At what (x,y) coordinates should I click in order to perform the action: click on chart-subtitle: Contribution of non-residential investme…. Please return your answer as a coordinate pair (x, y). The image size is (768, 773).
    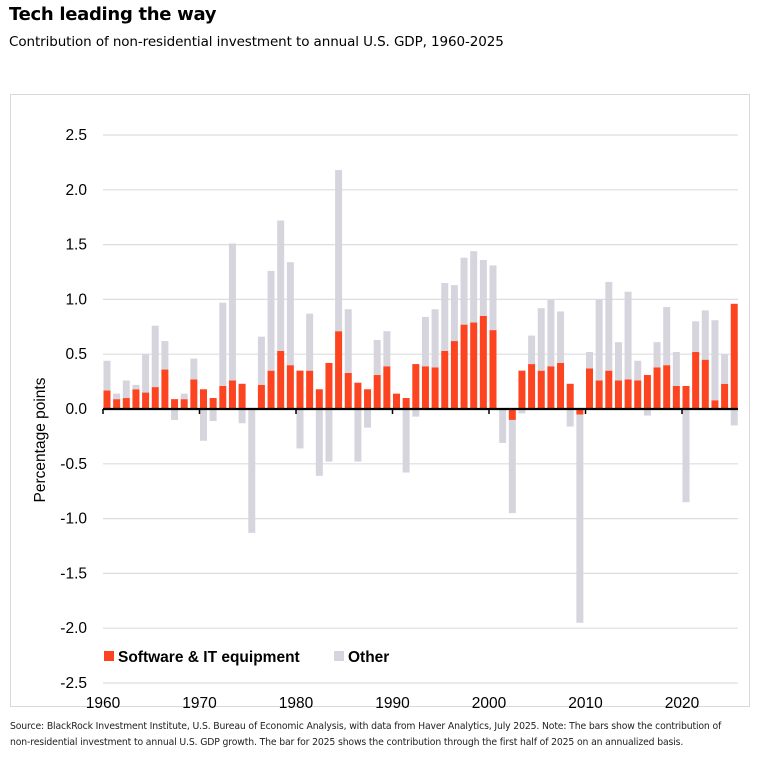
    Looking at the image, I should click on (256, 42).